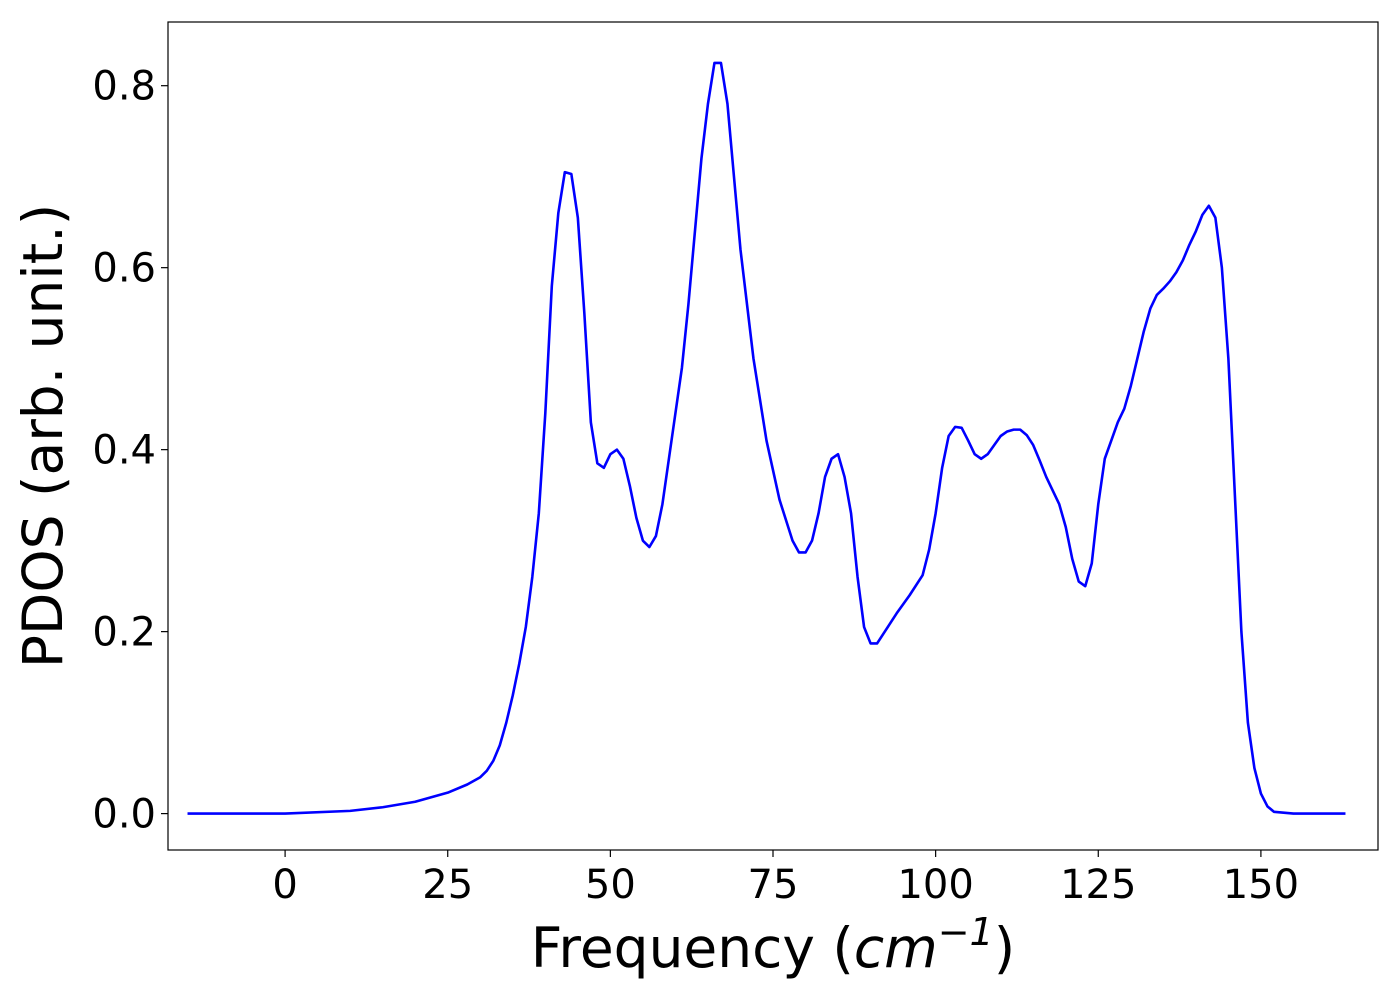 The image size is (1400, 1000). What do you see at coordinates (896, 948) in the screenshot?
I see `x-axis-unit-base: cm` at bounding box center [896, 948].